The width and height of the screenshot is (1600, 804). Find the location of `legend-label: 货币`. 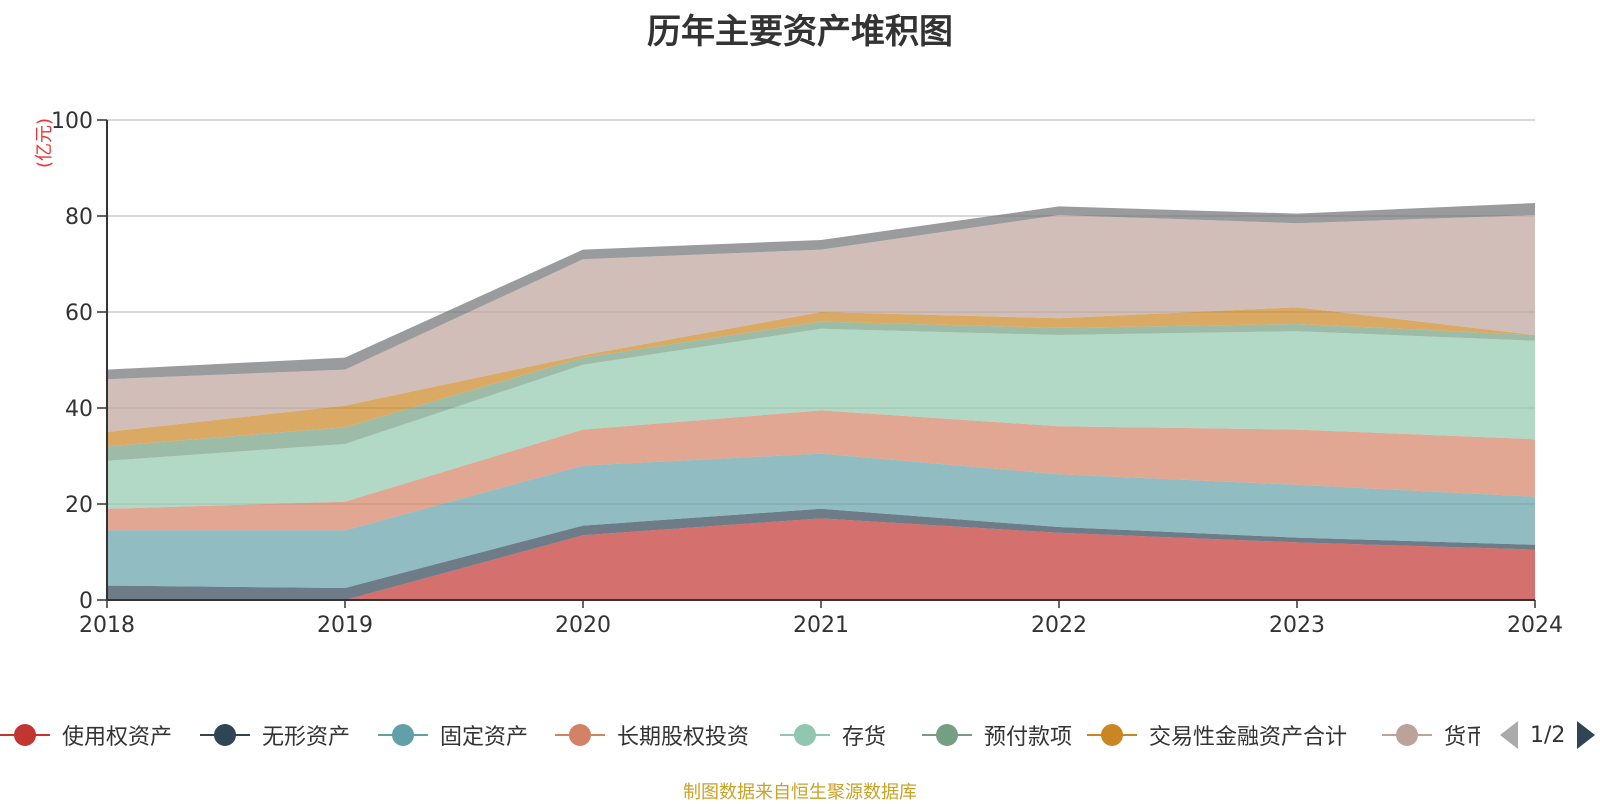

legend-label: 货币 is located at coordinates (1462, 737).